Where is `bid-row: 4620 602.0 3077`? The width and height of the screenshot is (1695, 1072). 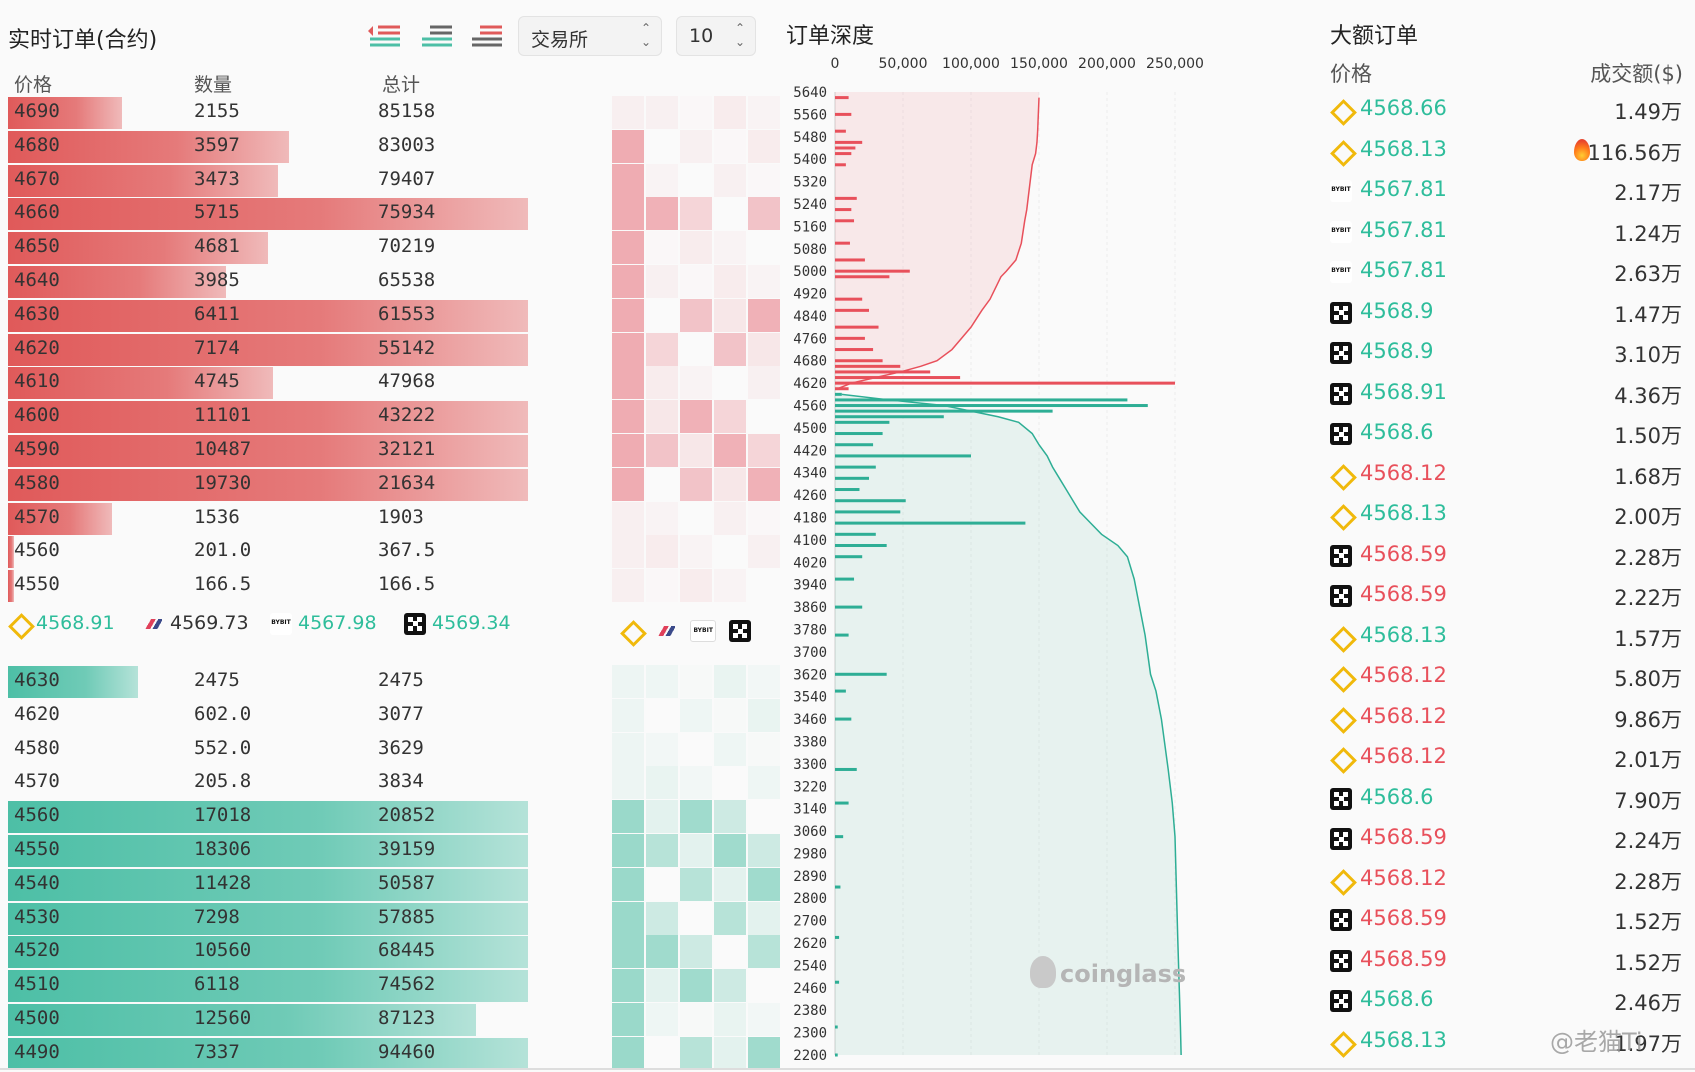 bid-row: 4620 602.0 3077 is located at coordinates (268, 715).